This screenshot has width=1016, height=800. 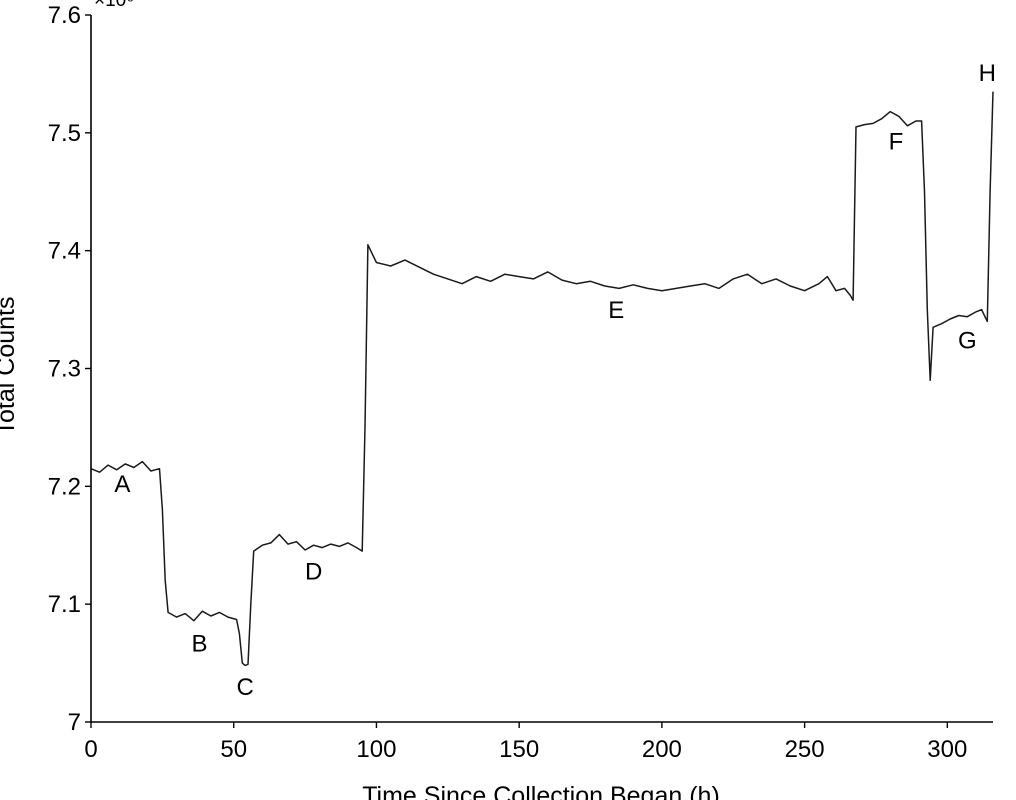 What do you see at coordinates (199, 643) in the screenshot?
I see `segment-label-b: B` at bounding box center [199, 643].